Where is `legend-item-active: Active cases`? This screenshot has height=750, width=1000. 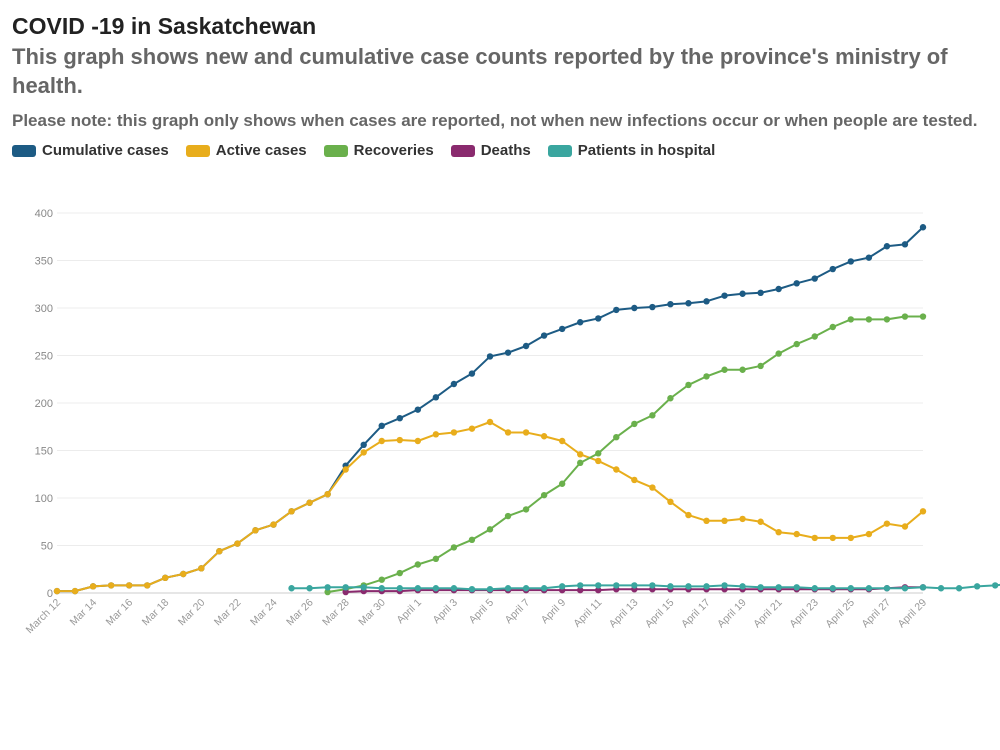 legend-item-active: Active cases is located at coordinates (246, 150).